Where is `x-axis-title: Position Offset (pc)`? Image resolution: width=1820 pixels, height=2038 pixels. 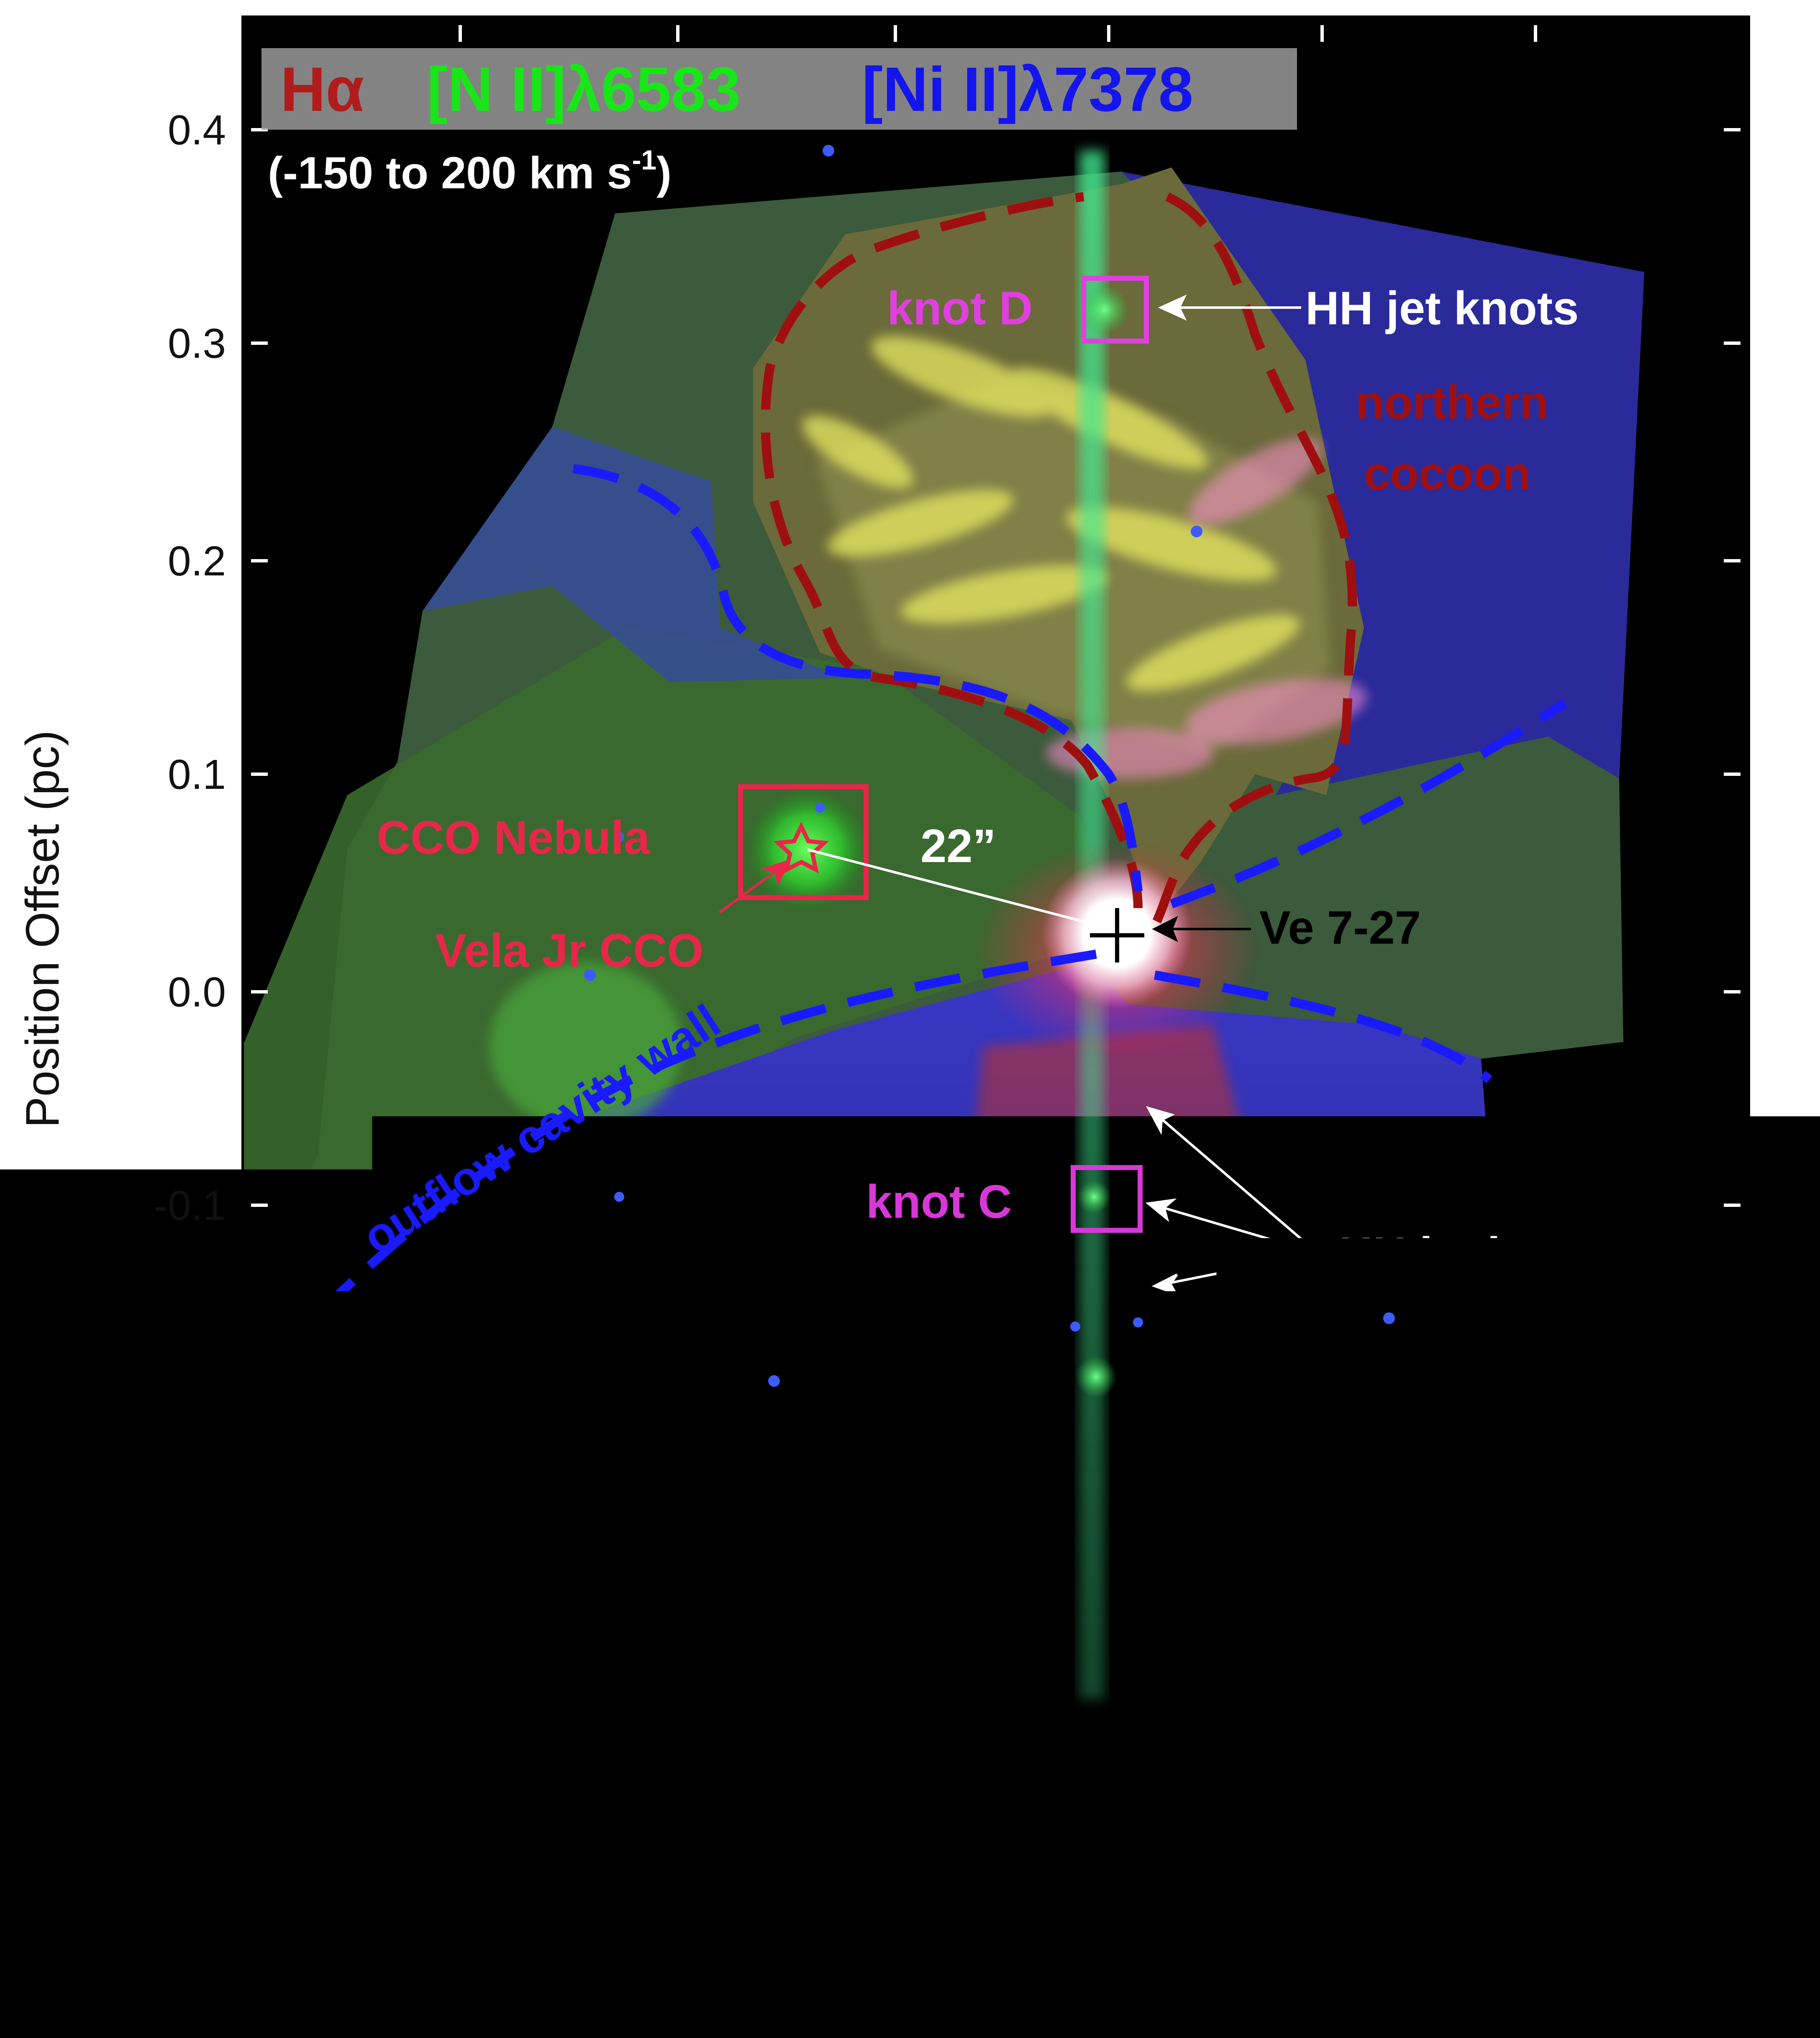
x-axis-title: Position Offset (pc) is located at coordinates (996, 1959).